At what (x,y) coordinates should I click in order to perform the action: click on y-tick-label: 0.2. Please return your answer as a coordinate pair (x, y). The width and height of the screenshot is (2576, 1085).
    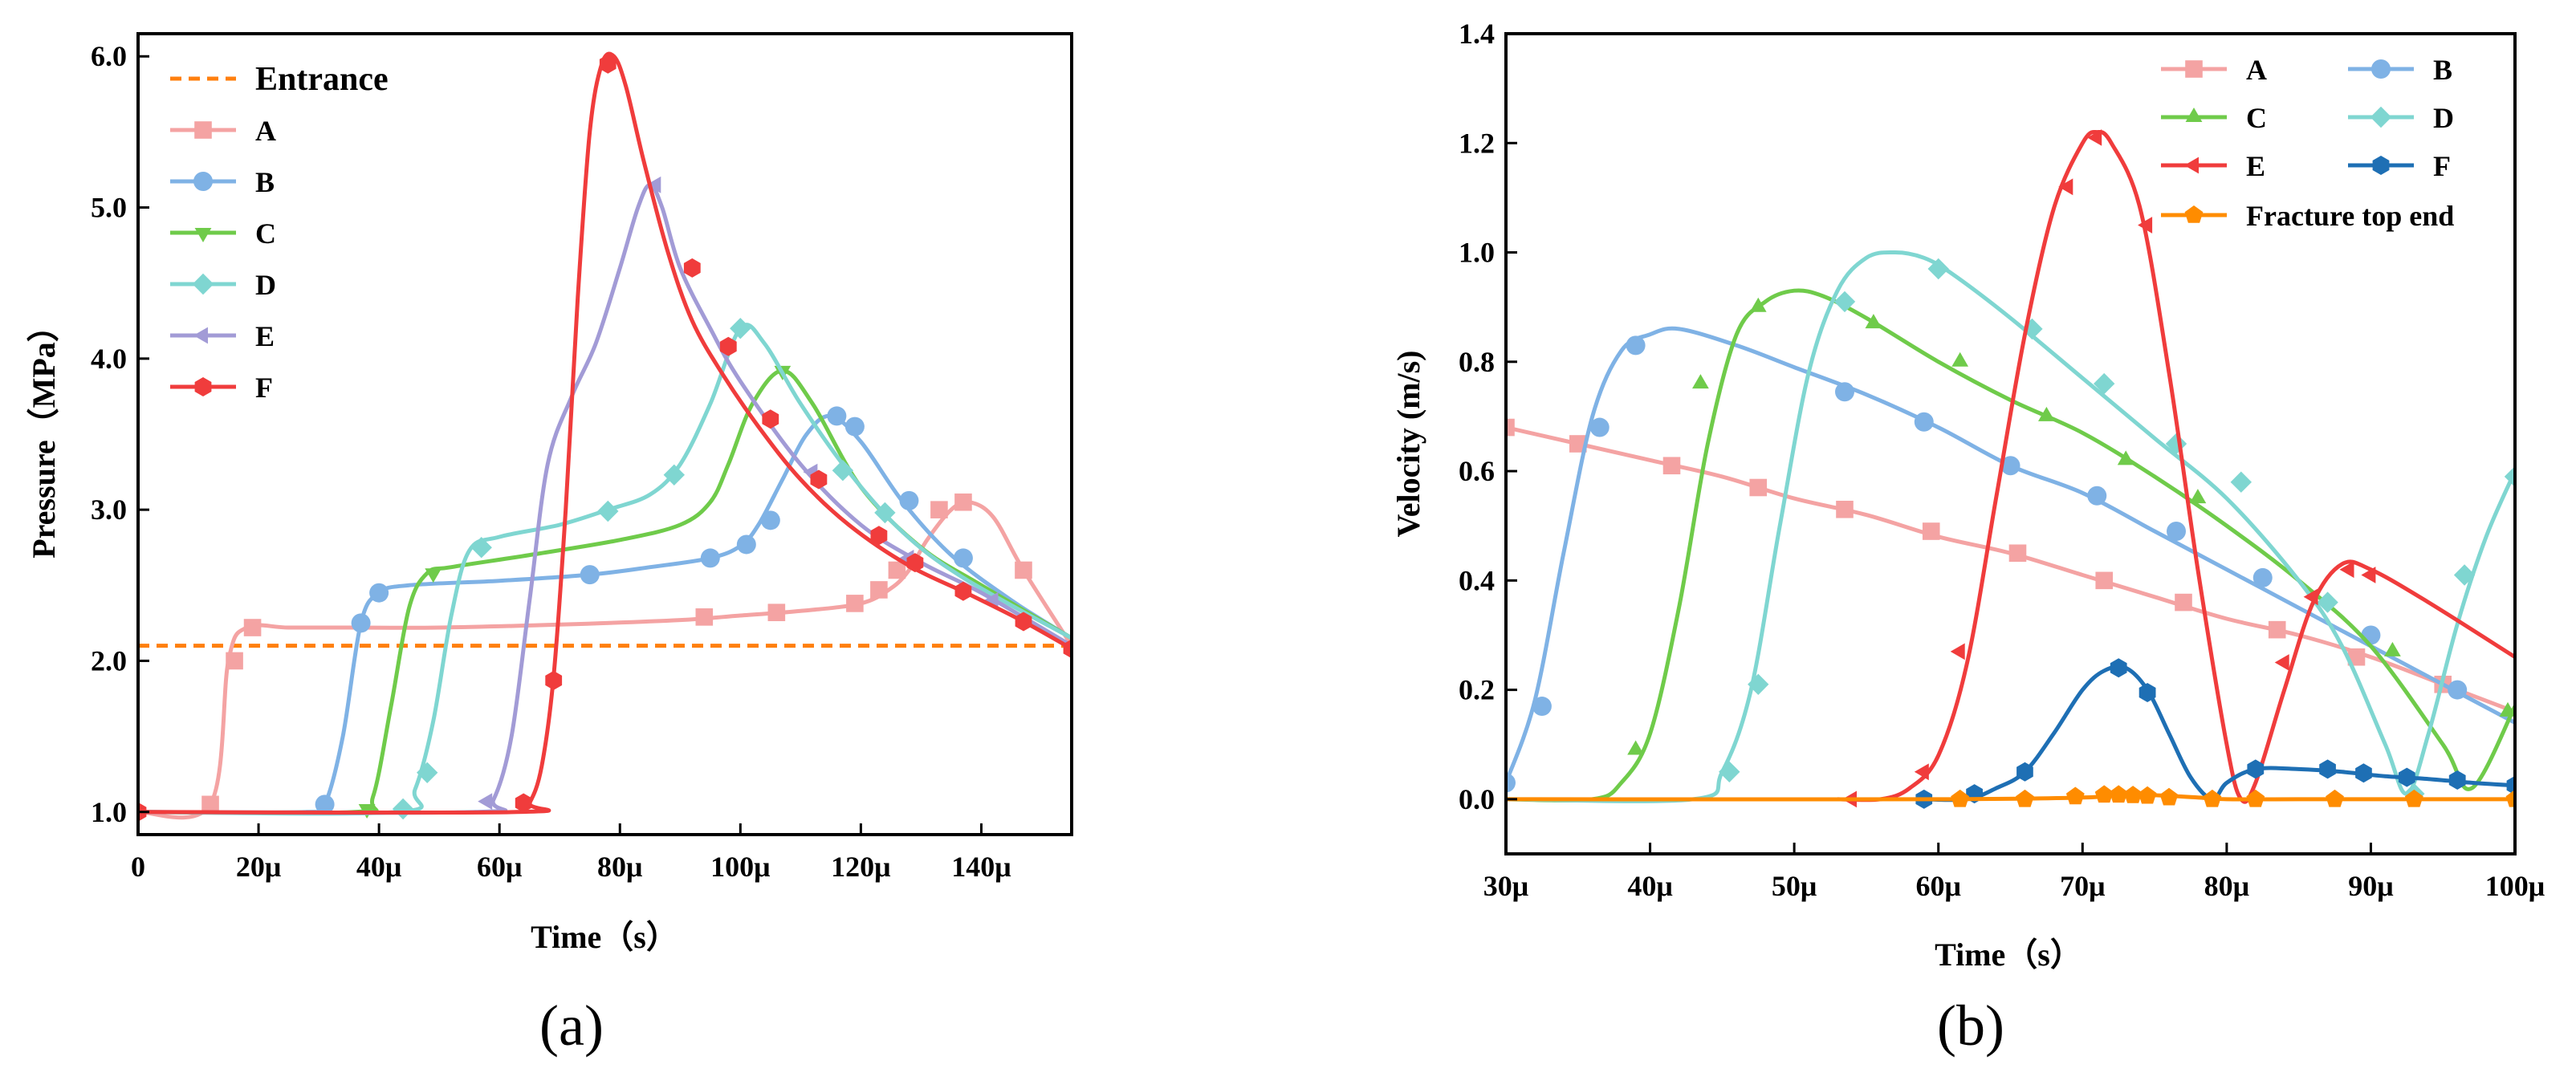
    Looking at the image, I should click on (1477, 690).